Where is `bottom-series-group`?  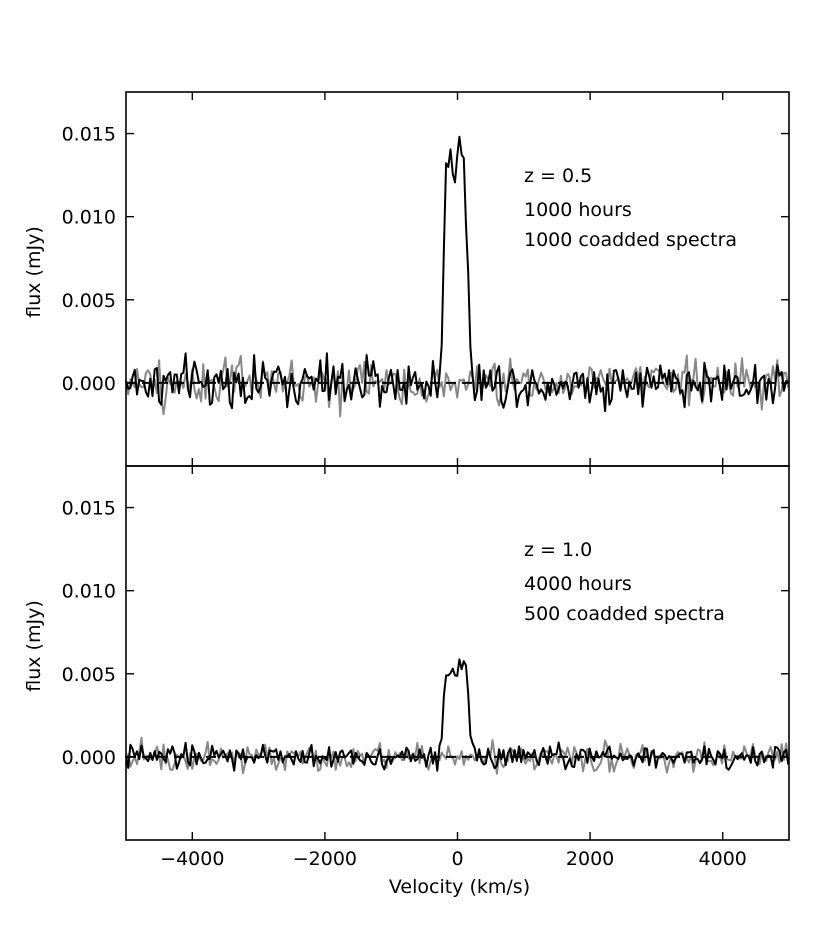 bottom-series-group is located at coordinates (457, 716).